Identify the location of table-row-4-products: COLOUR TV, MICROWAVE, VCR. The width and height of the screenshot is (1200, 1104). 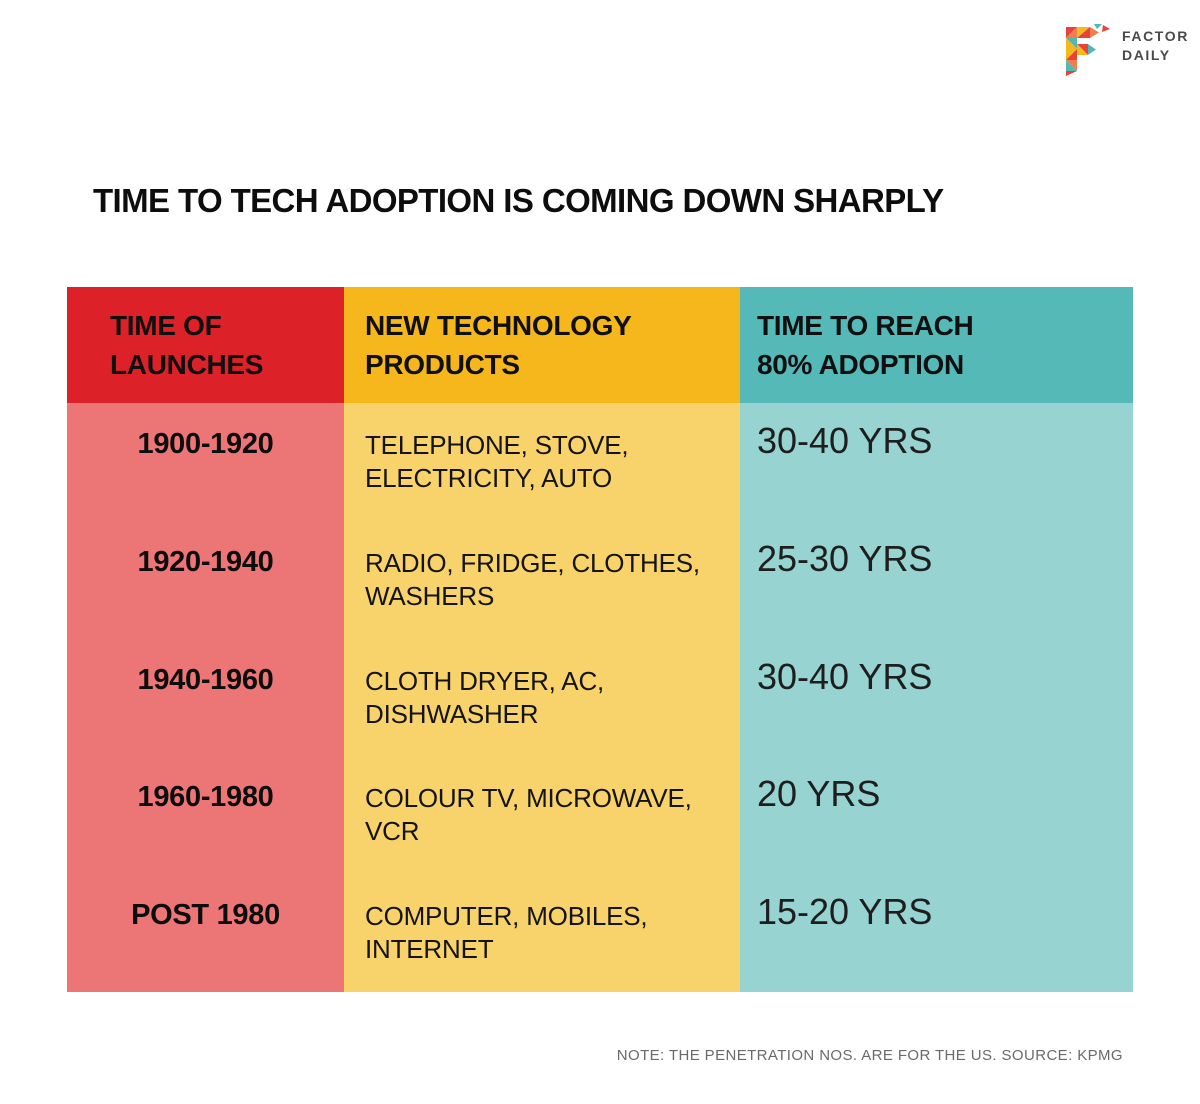
(542, 815).